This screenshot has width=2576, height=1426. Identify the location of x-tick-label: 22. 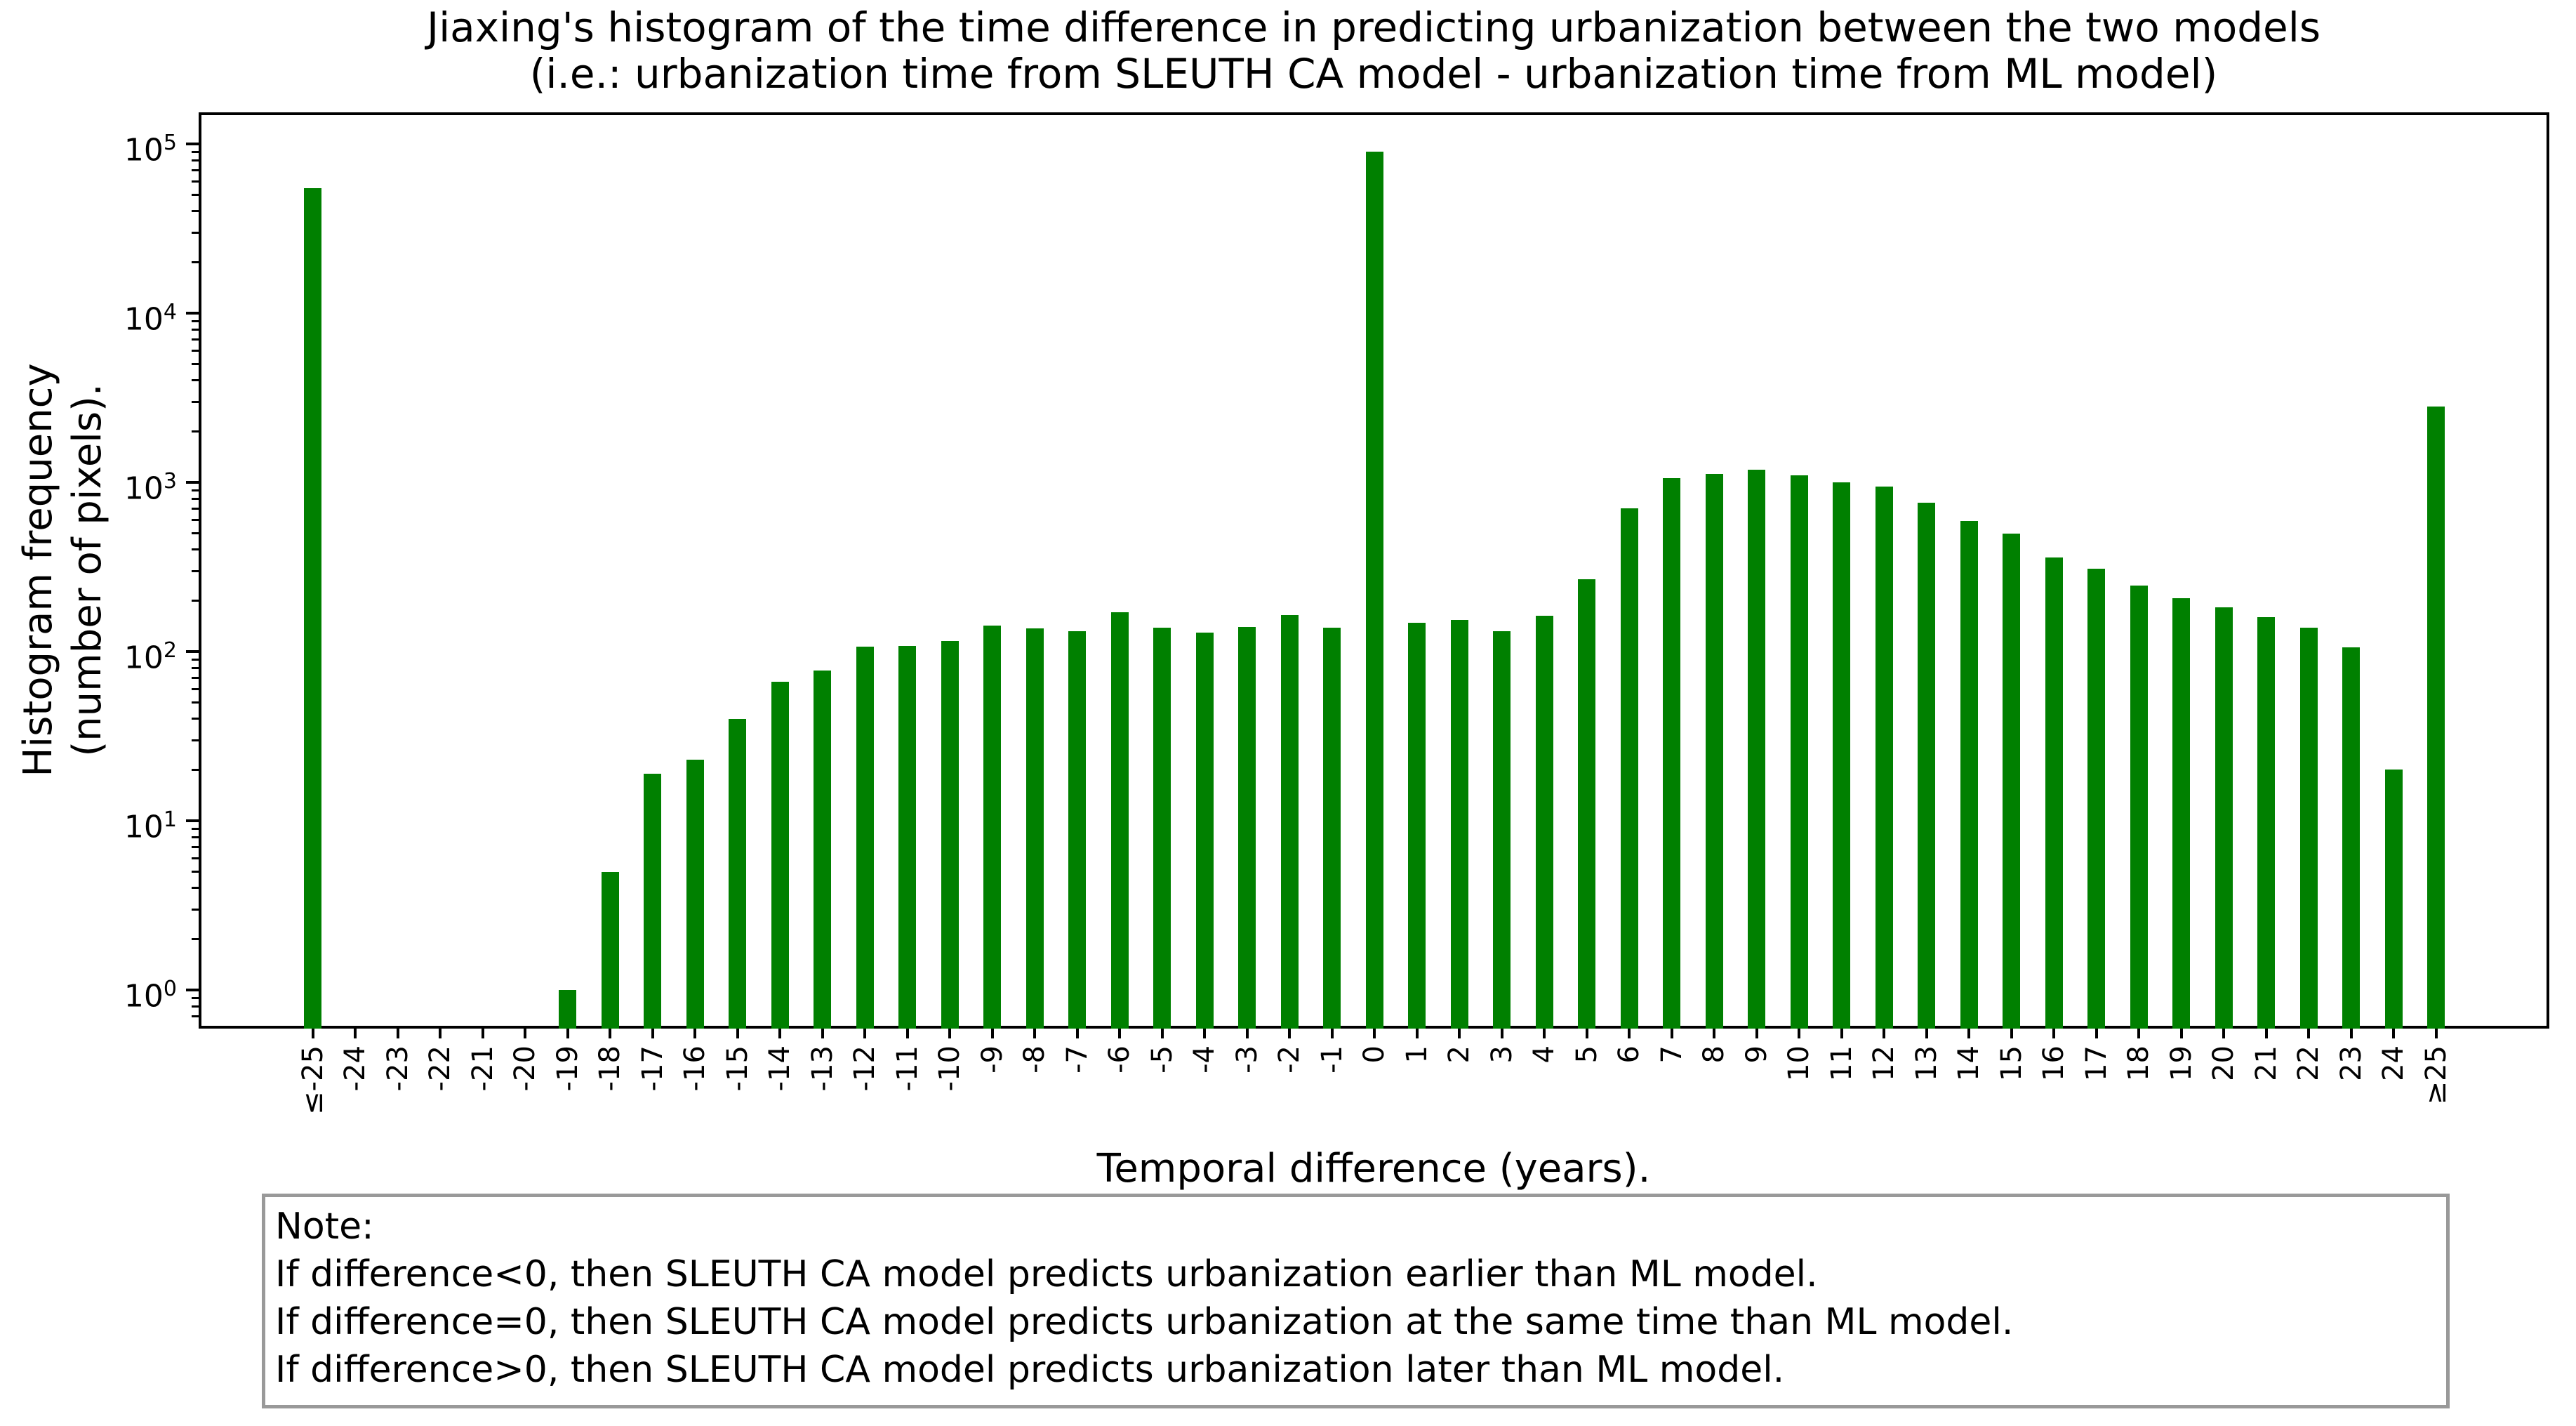
(2309, 1063).